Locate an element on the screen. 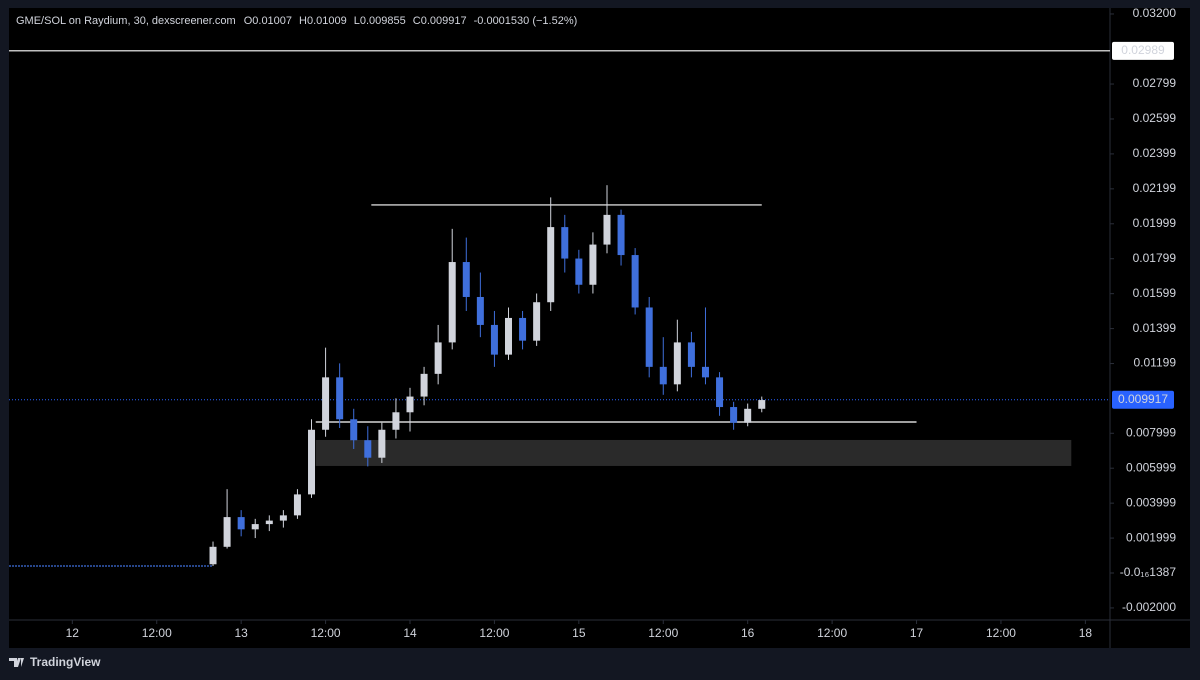 The height and width of the screenshot is (680, 1200). x-tick-label: 13 is located at coordinates (241, 633).